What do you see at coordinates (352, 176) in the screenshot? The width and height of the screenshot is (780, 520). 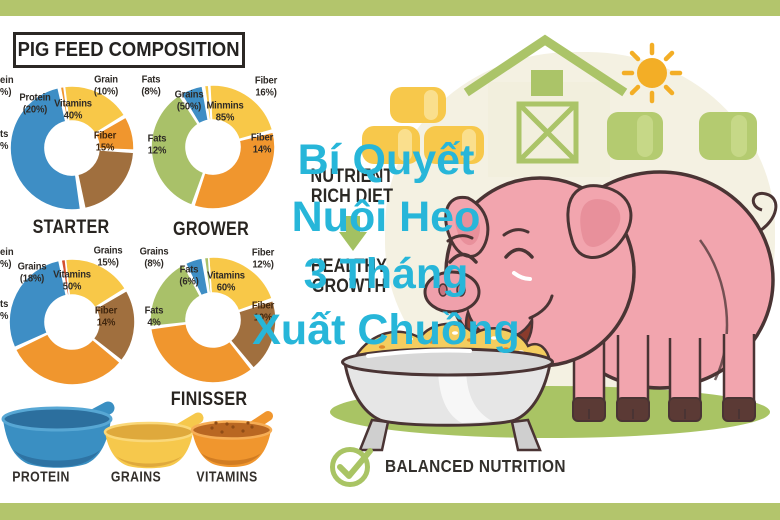 I see `flow-text-nutrient: NUTRIENT` at bounding box center [352, 176].